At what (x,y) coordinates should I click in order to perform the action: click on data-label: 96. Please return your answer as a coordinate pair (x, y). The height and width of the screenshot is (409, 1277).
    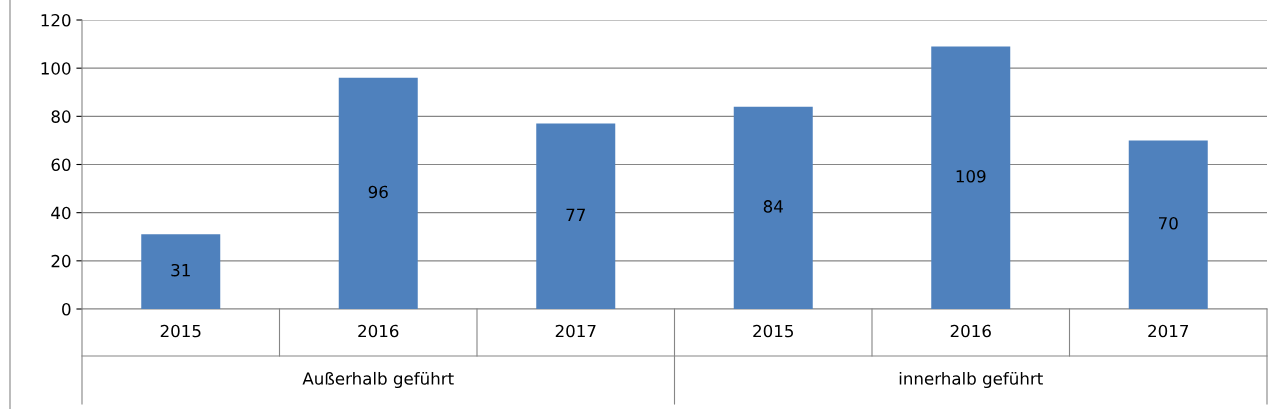
    Looking at the image, I should click on (378, 192).